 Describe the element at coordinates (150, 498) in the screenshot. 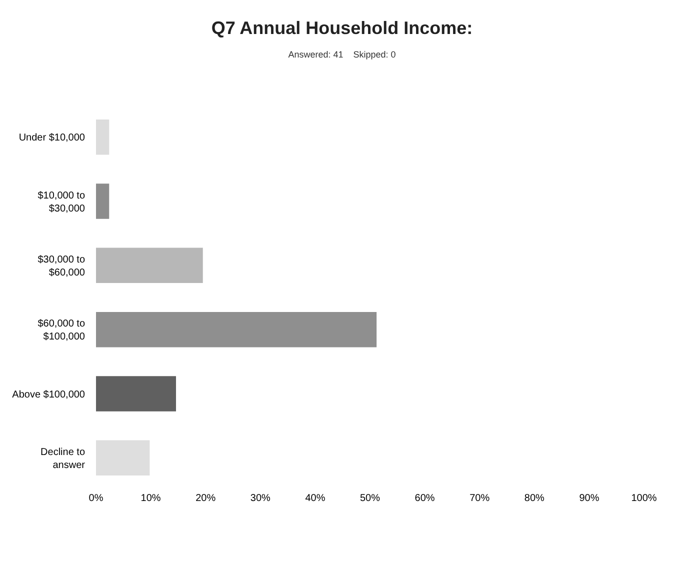

I see `x-tick-label: 10%` at that location.